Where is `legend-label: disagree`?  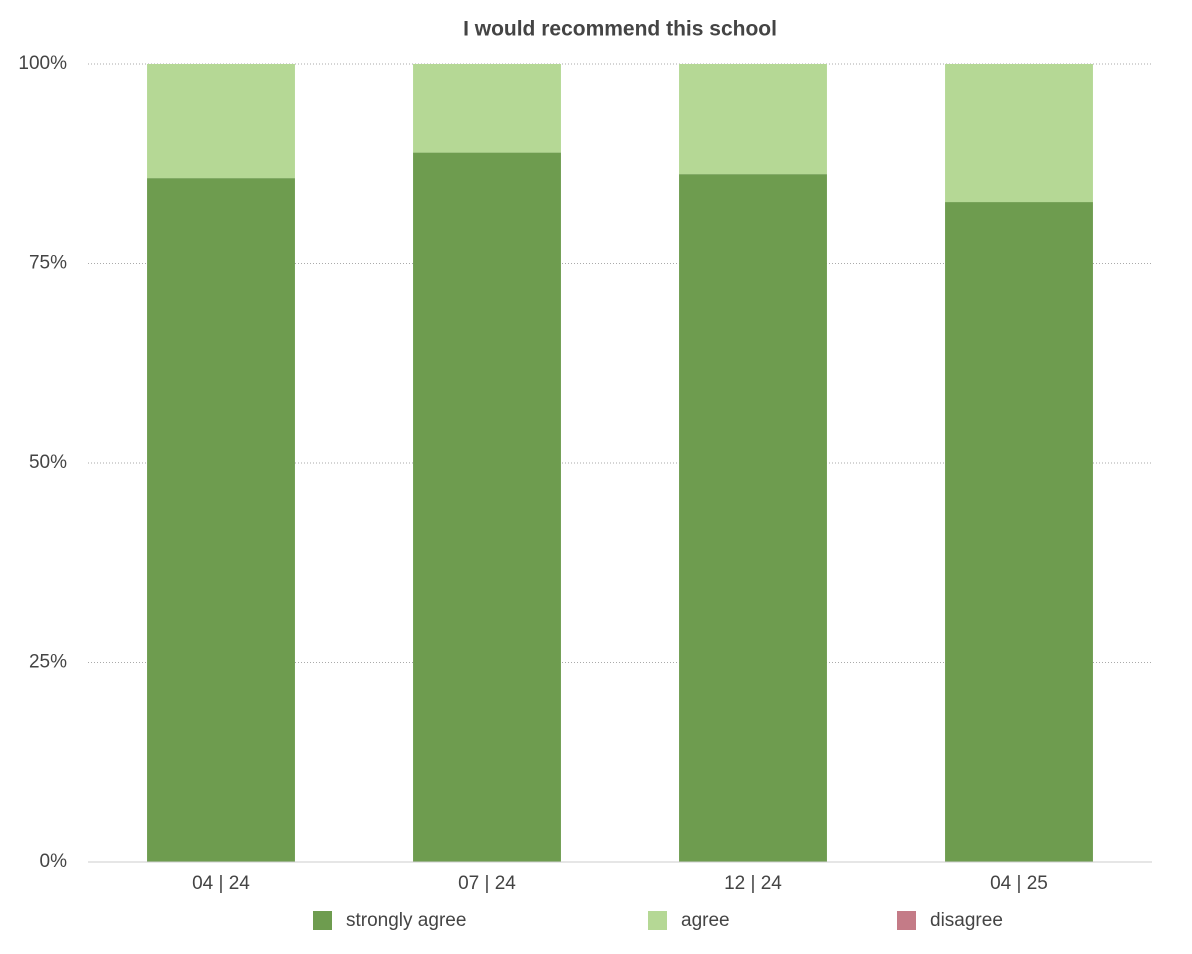
legend-label: disagree is located at coordinates (966, 920).